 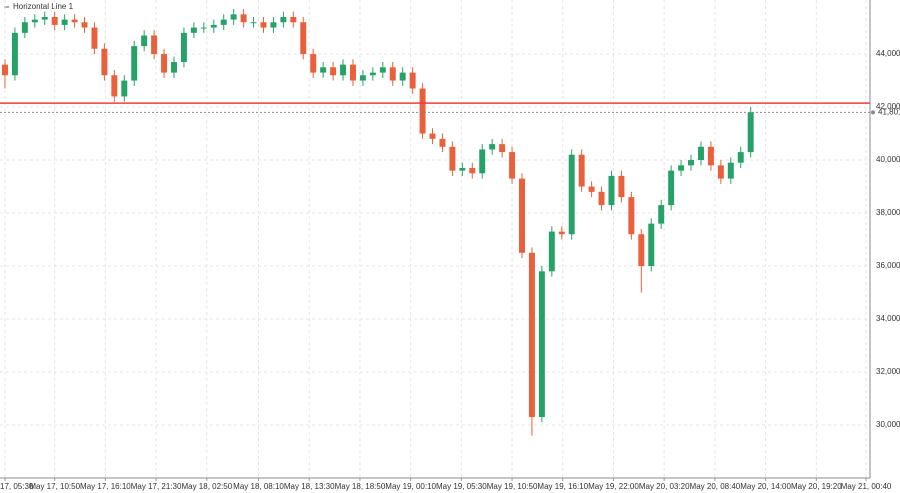 I want to click on y-tick-label: 30,000, so click(x=888, y=424).